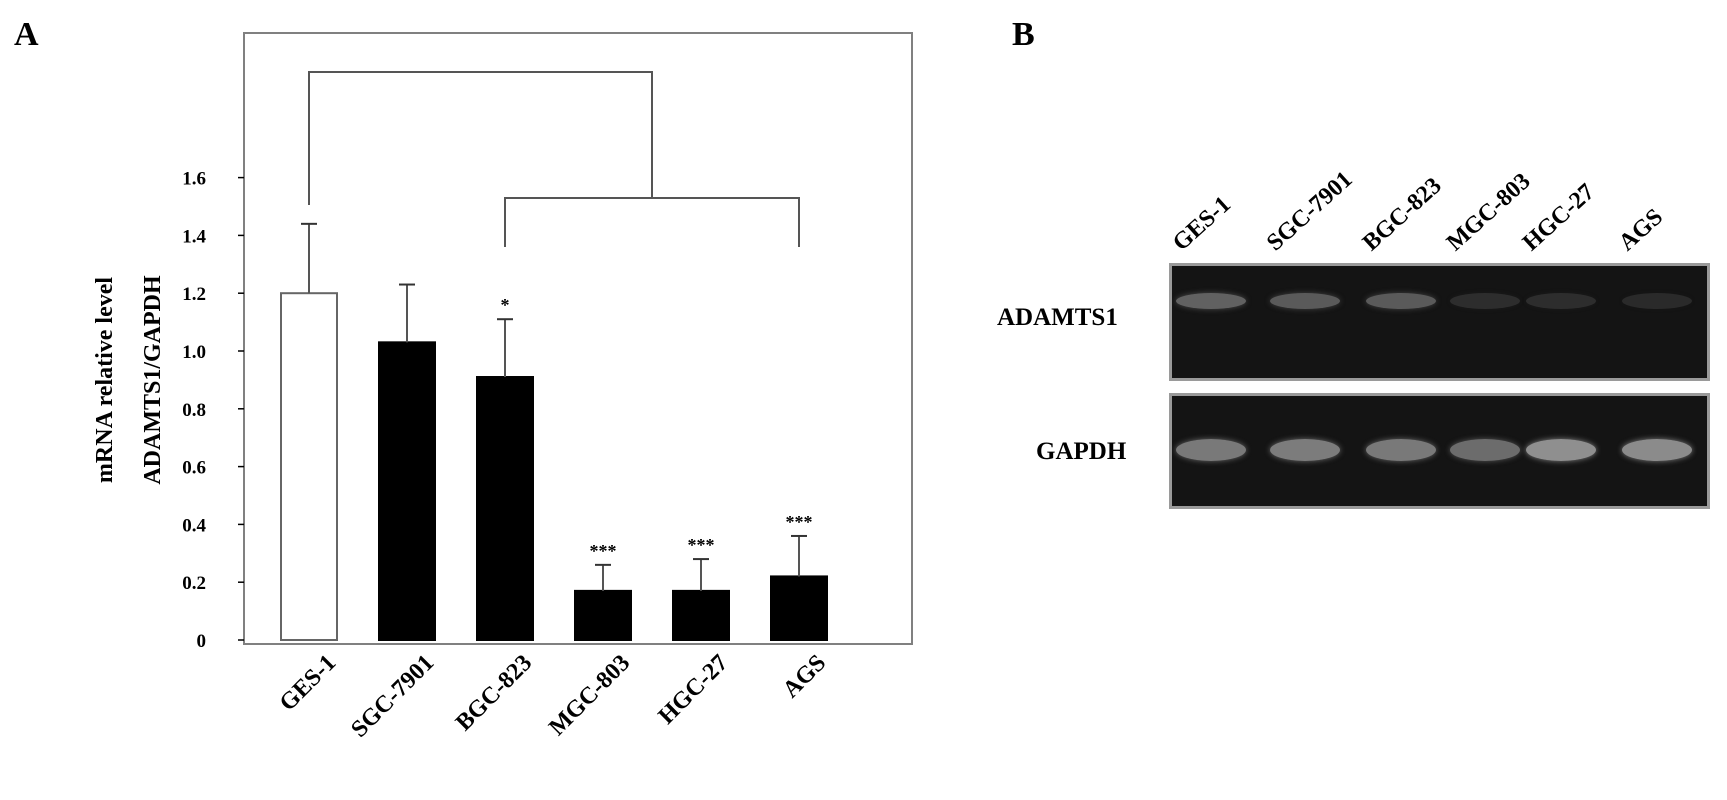 This screenshot has width=1727, height=800. Describe the element at coordinates (505, 305) in the screenshot. I see `significance-label: *` at that location.